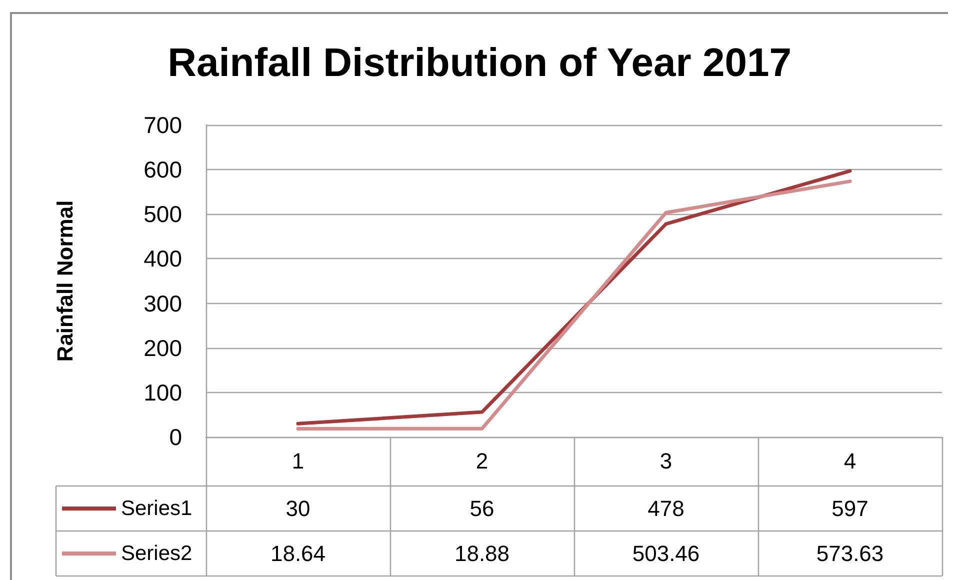  Describe the element at coordinates (298, 508) in the screenshot. I see `data-label: 30` at that location.